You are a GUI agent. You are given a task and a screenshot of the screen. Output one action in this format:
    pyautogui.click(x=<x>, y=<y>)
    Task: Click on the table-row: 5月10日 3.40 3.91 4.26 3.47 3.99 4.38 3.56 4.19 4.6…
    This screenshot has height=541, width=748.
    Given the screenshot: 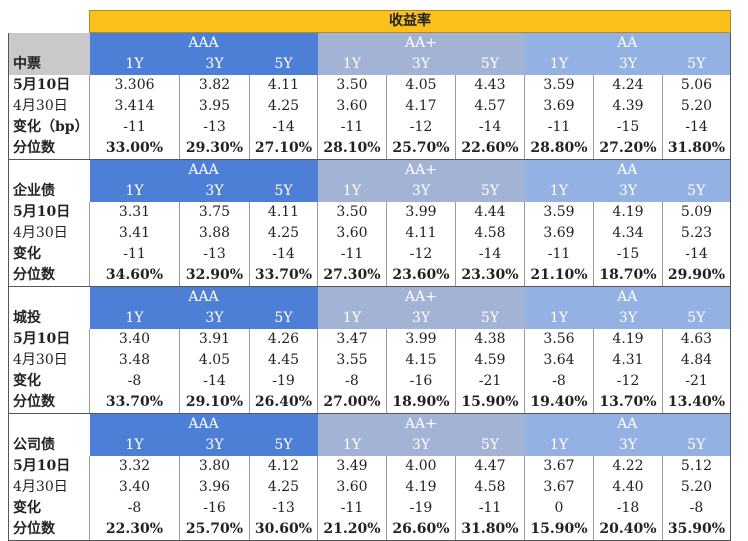 What is the action you would take?
    pyautogui.click(x=369, y=339)
    